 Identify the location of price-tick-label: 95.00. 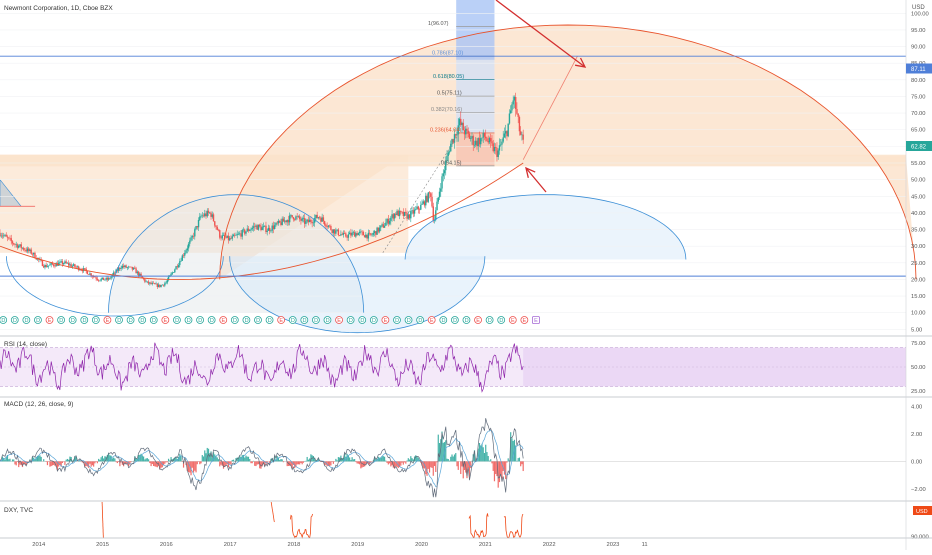
(918, 31).